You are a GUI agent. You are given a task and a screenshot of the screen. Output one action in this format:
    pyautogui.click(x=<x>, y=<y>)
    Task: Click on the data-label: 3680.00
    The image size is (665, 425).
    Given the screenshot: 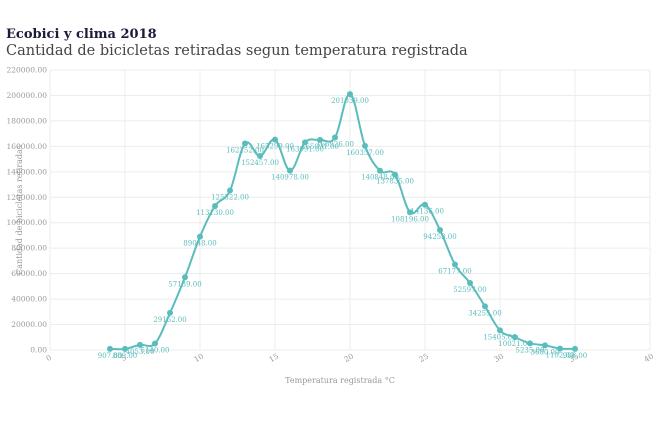 What is the action you would take?
    pyautogui.click(x=545, y=352)
    